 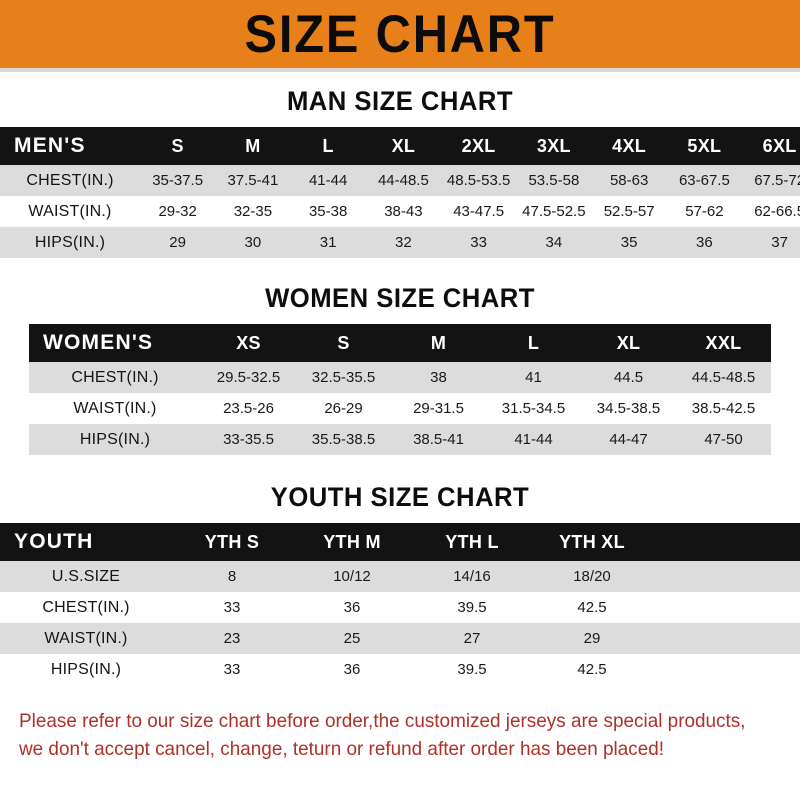 I want to click on man-cell-2-1: 30, so click(x=253, y=242).